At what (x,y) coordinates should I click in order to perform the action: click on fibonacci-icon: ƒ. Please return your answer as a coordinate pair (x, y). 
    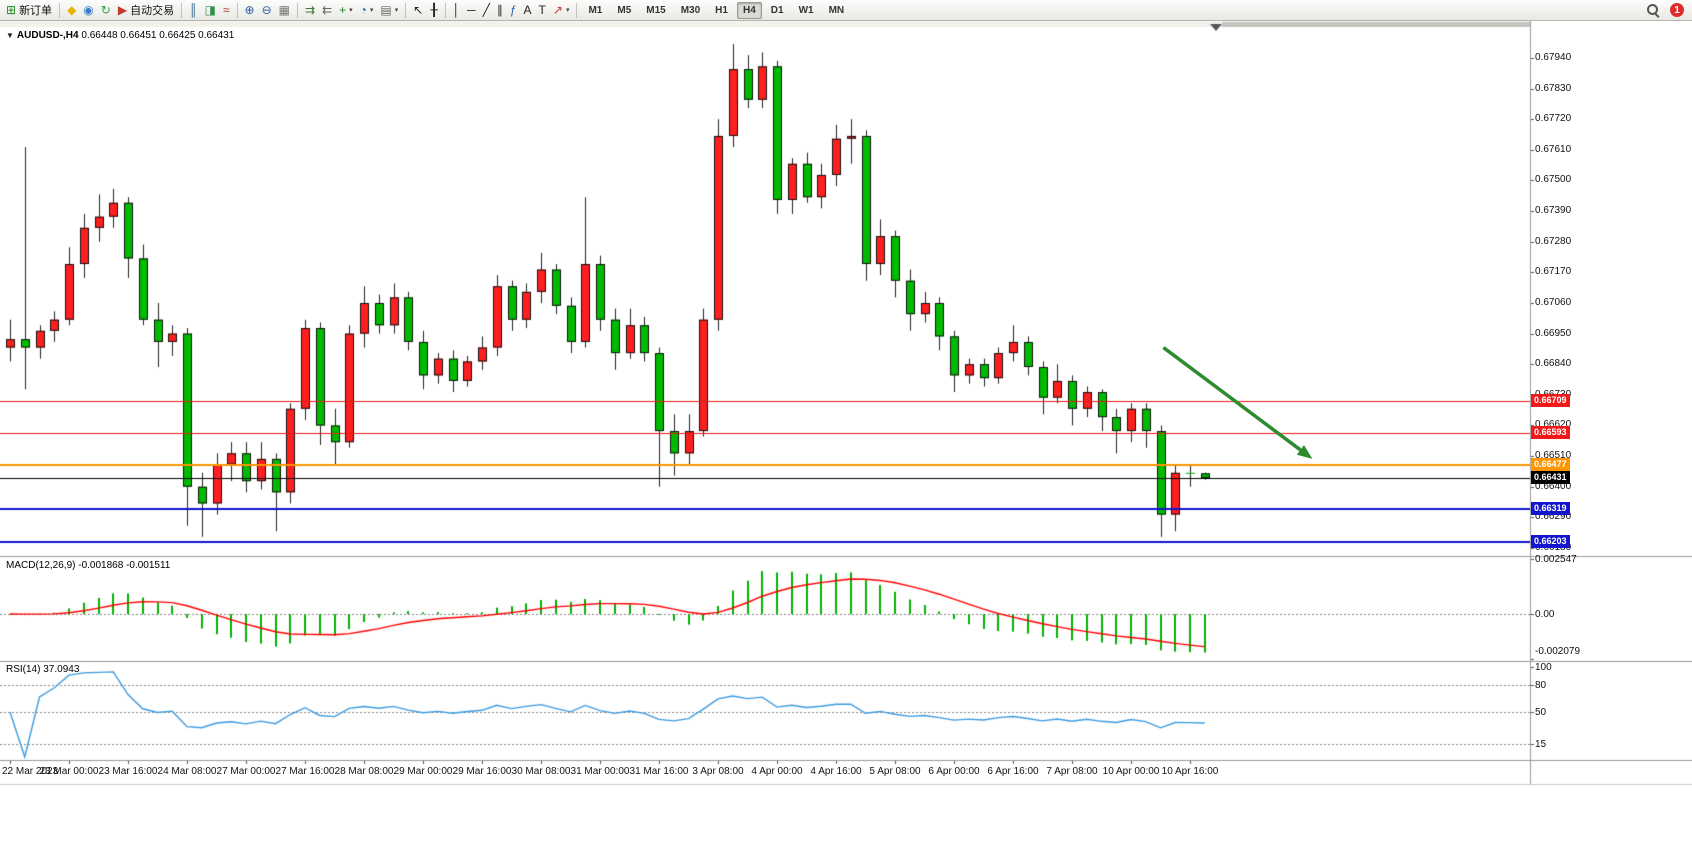
    Looking at the image, I should click on (513, 10).